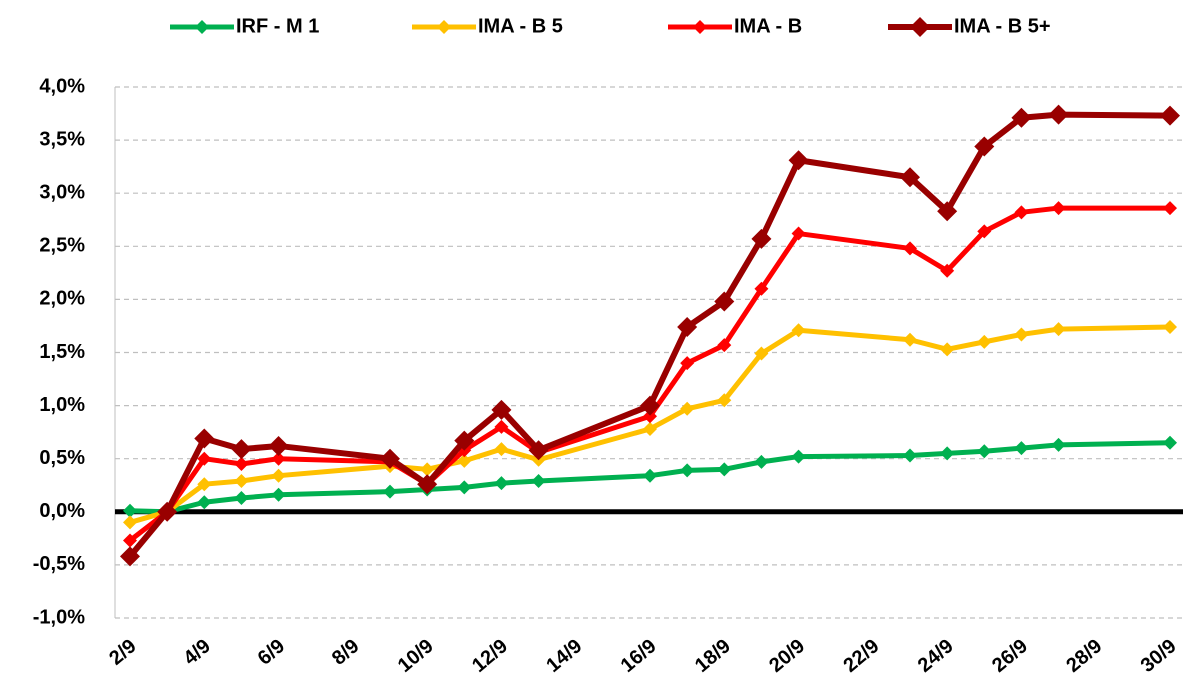 This screenshot has height=680, width=1185. I want to click on y-tick-label: 2,0%, so click(62, 299).